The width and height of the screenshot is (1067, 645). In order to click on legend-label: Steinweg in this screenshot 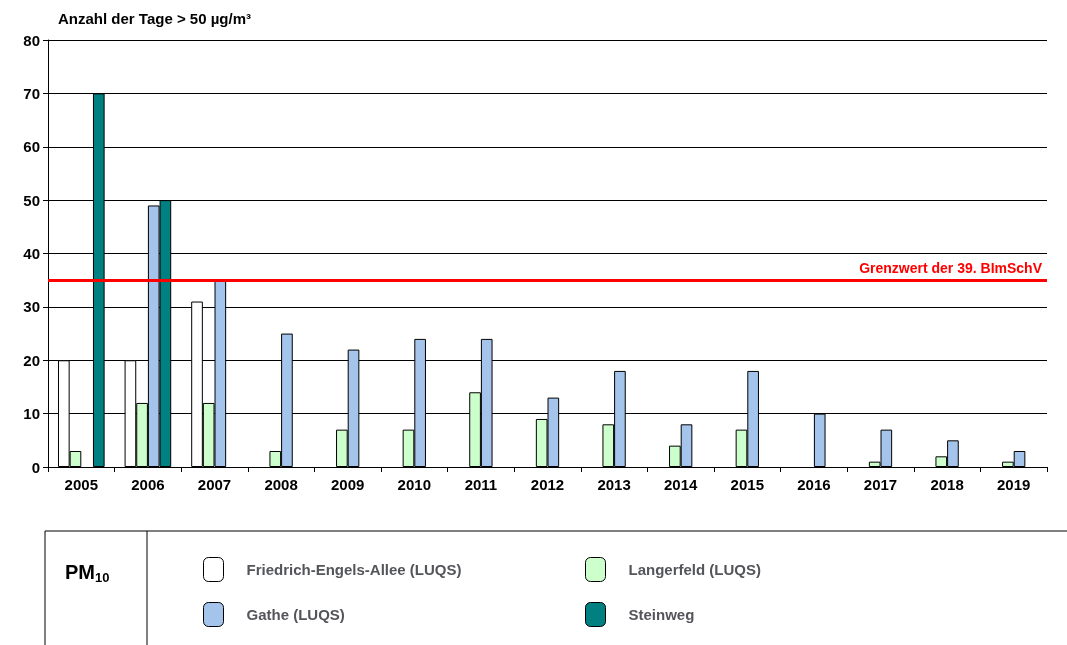, I will do `click(661, 614)`.